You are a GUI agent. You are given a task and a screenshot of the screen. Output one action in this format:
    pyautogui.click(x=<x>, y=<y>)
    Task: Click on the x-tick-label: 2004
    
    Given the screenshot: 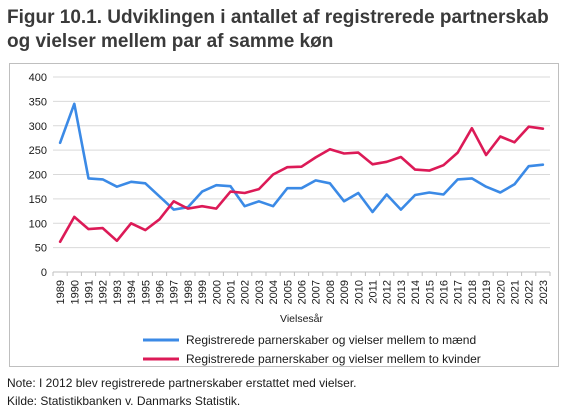 What is the action you would take?
    pyautogui.click(x=274, y=292)
    